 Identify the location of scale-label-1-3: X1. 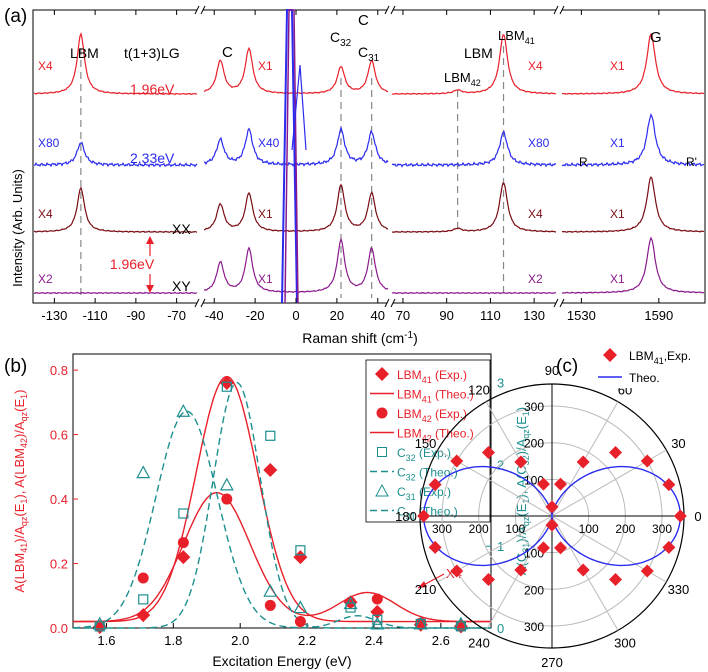
(617, 143).